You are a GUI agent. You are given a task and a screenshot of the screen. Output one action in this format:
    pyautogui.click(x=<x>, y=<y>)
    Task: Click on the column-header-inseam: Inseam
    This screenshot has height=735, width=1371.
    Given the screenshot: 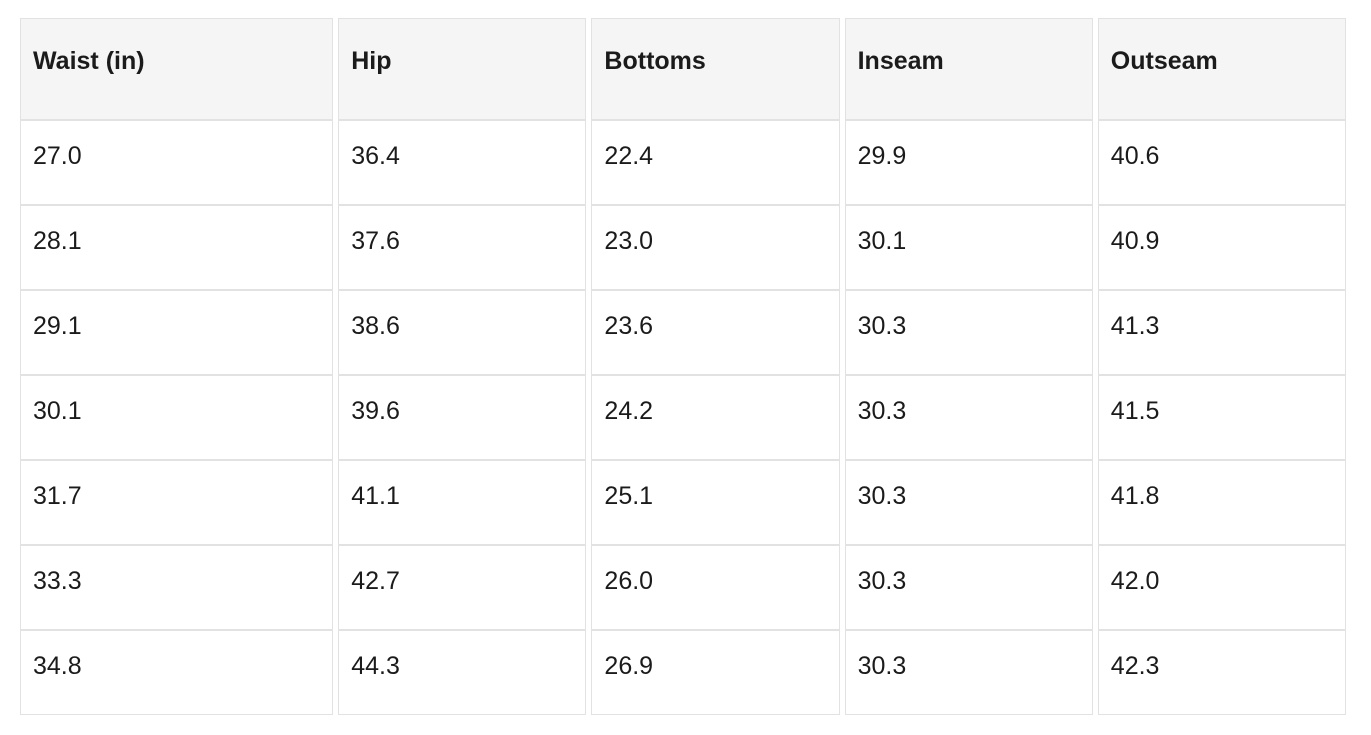 What is the action you would take?
    pyautogui.click(x=968, y=69)
    